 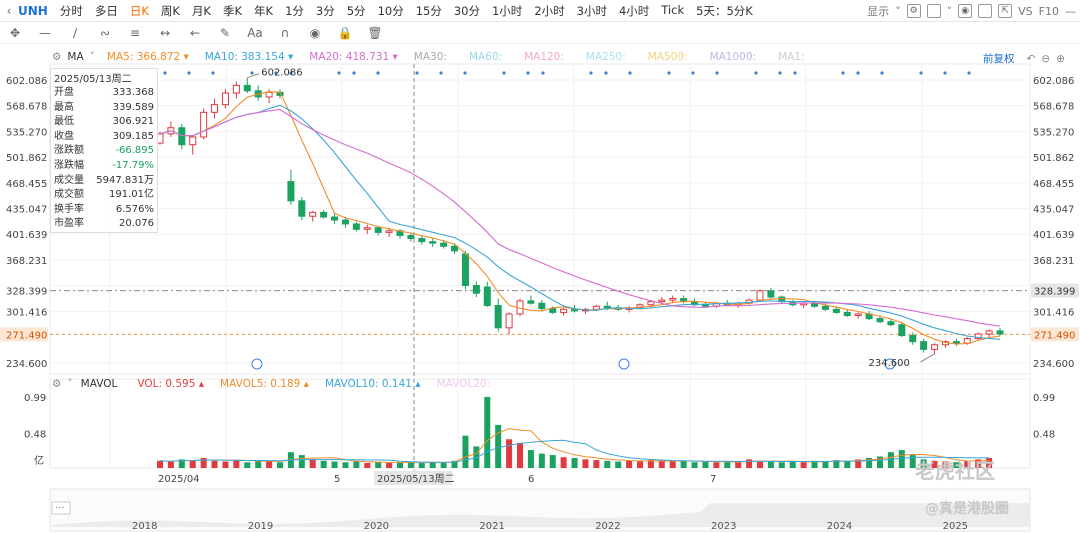 What do you see at coordinates (249, 57) in the screenshot?
I see `ma10-legend: MA10: 383.154 ▾` at bounding box center [249, 57].